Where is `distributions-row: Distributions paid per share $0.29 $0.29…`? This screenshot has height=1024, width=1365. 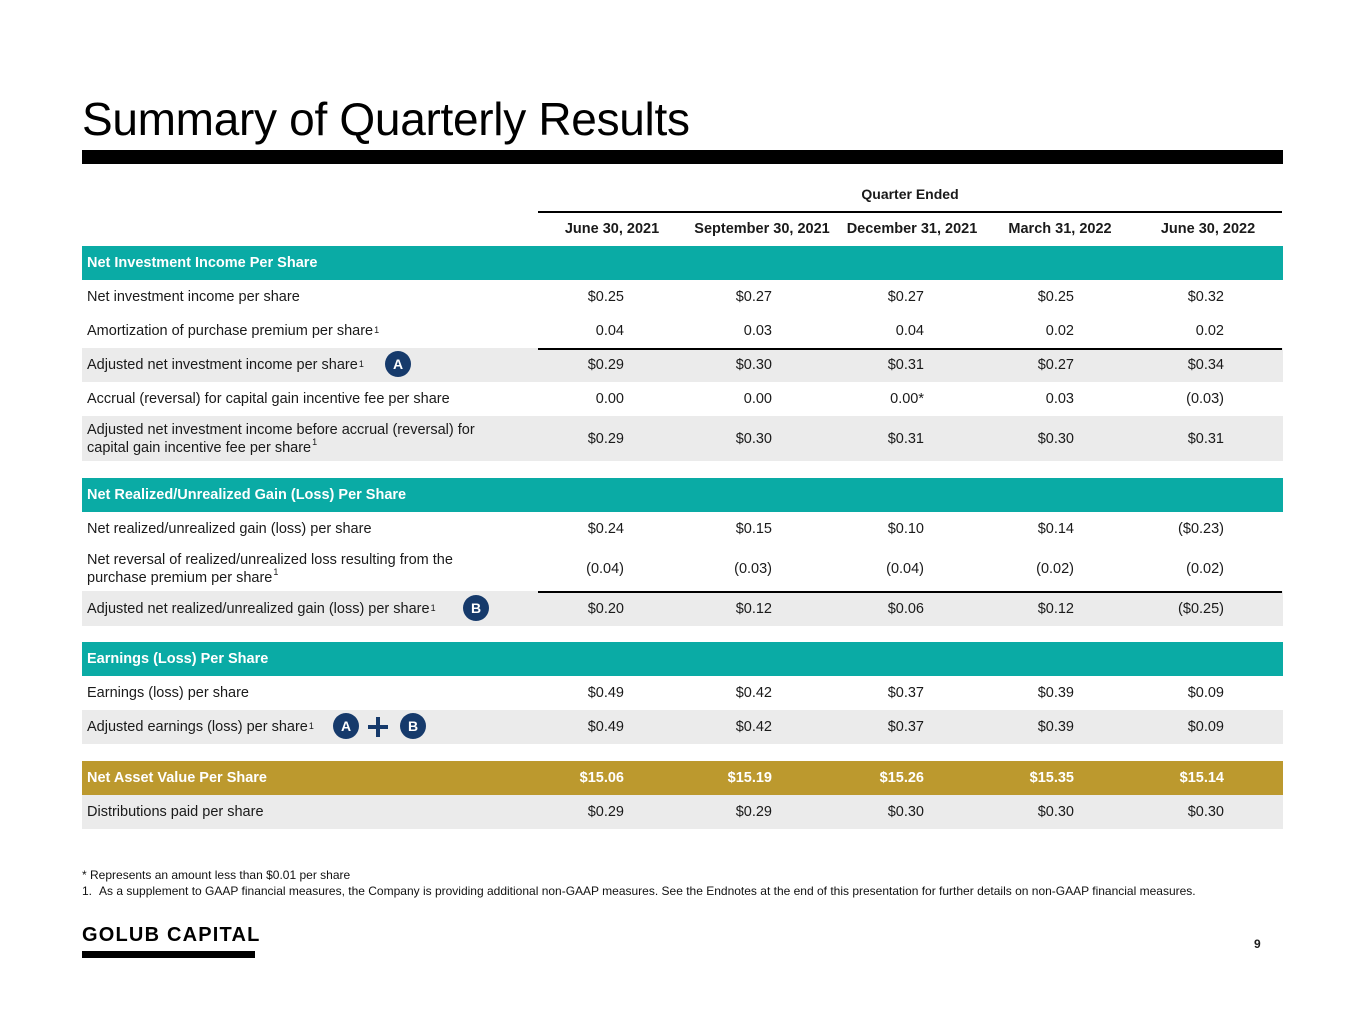
distributions-row: Distributions paid per share $0.29 $0.29… is located at coordinates (682, 812).